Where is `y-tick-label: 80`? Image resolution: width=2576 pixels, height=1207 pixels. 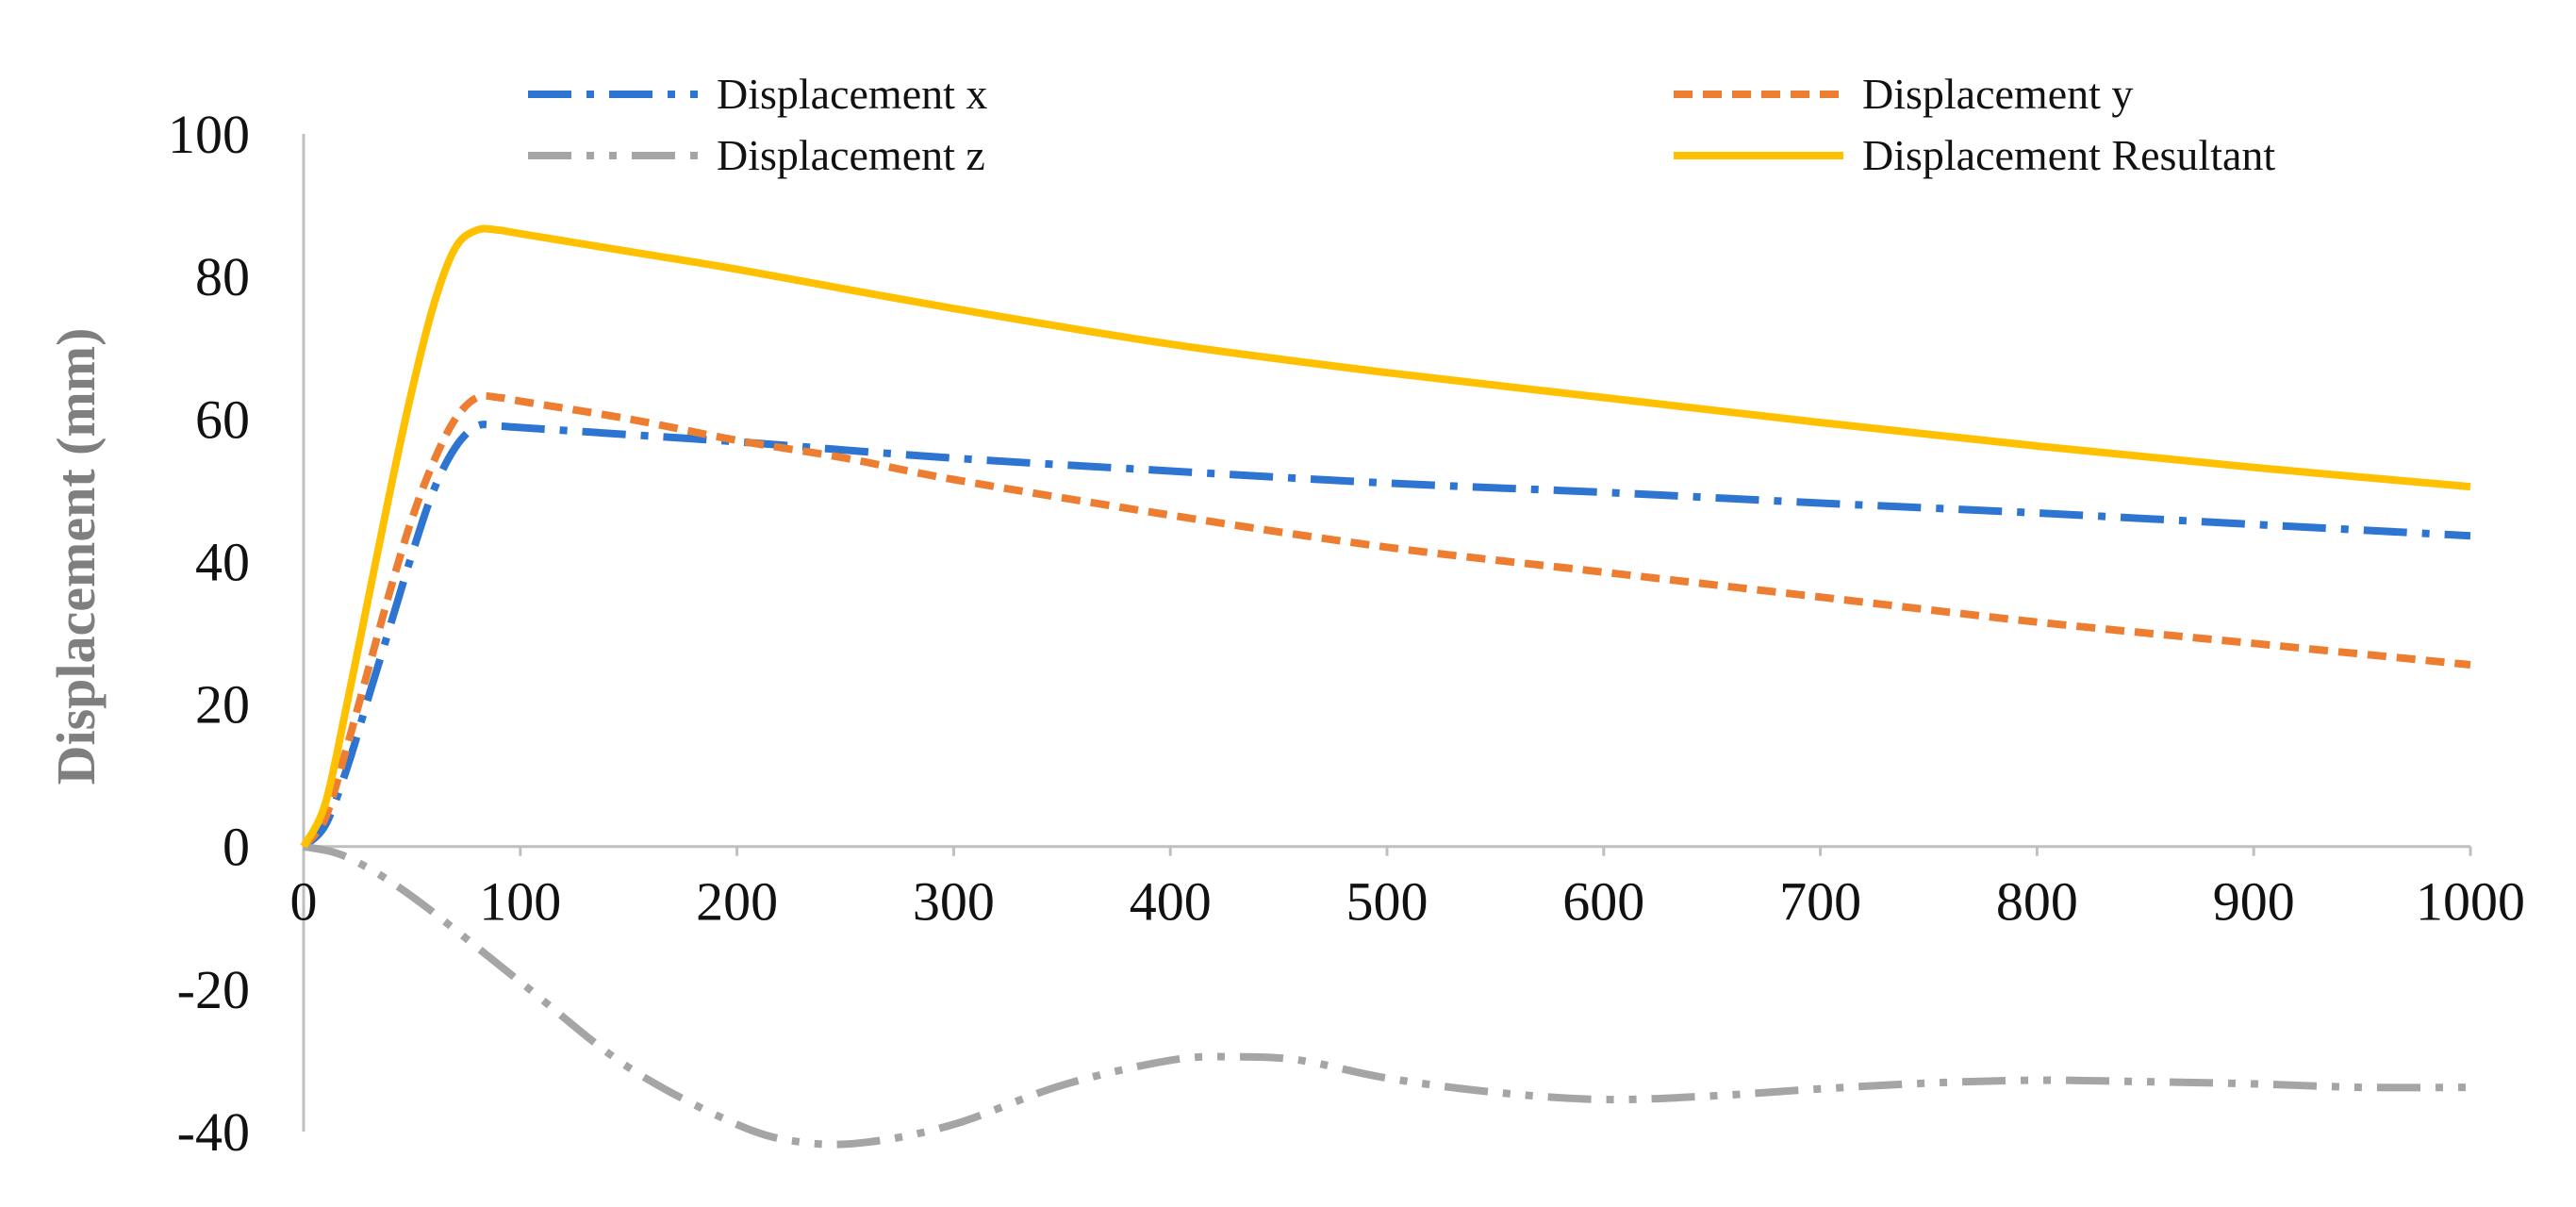
y-tick-label: 80 is located at coordinates (222, 276).